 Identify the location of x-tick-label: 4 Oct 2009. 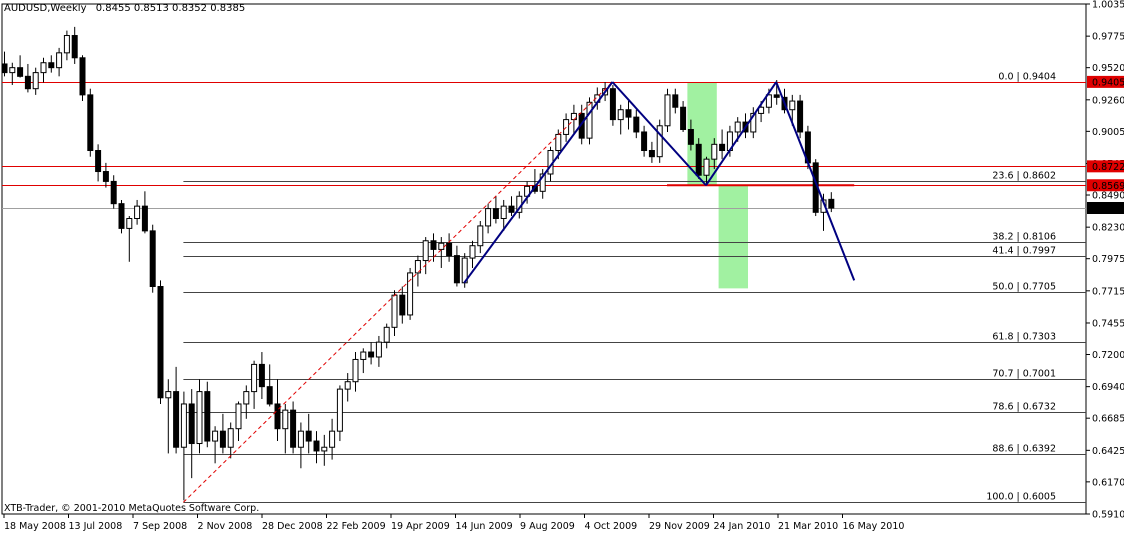
(611, 526).